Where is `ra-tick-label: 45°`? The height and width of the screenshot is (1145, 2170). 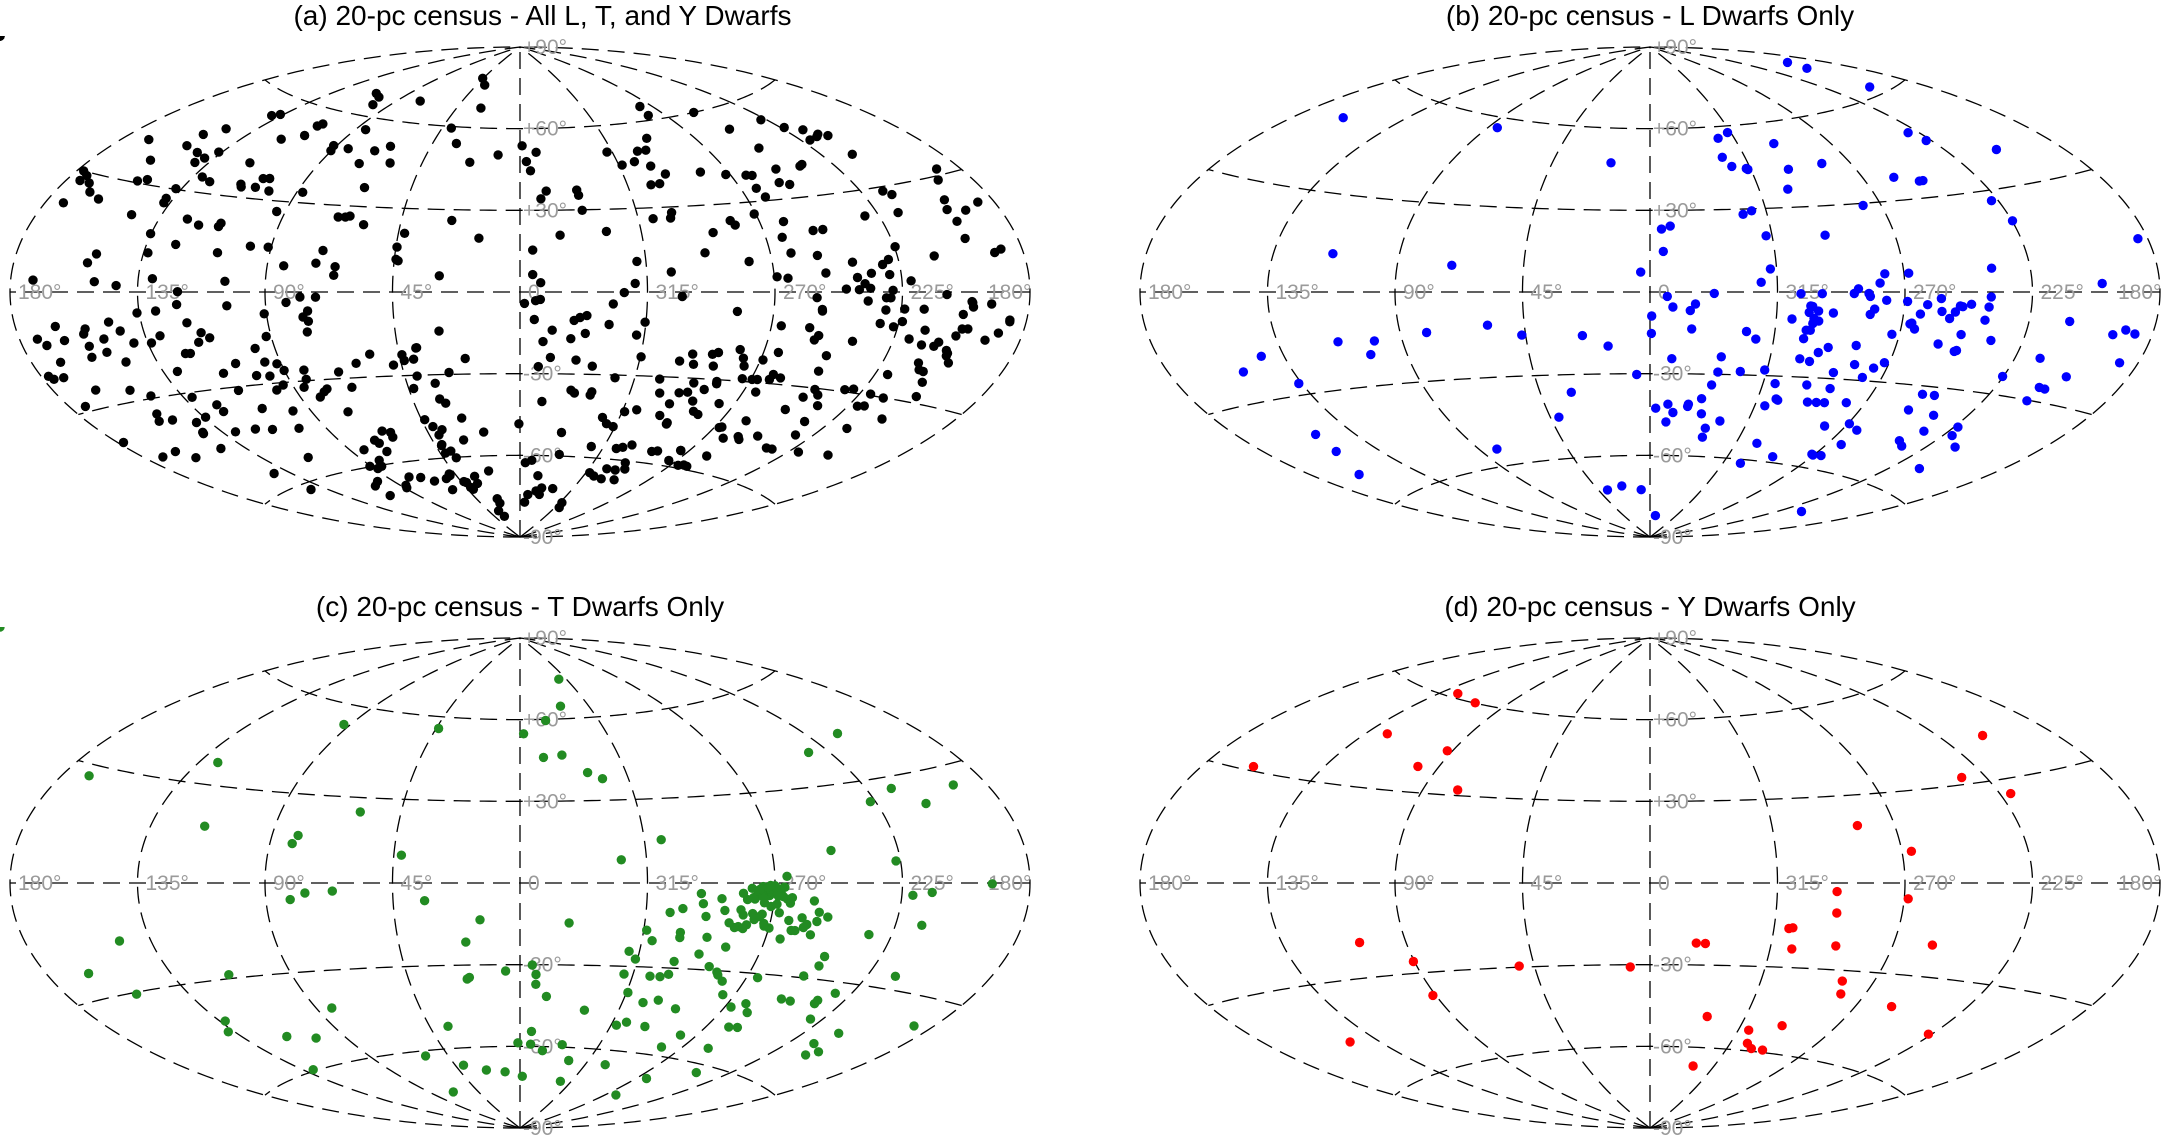 ra-tick-label: 45° is located at coordinates (1547, 883).